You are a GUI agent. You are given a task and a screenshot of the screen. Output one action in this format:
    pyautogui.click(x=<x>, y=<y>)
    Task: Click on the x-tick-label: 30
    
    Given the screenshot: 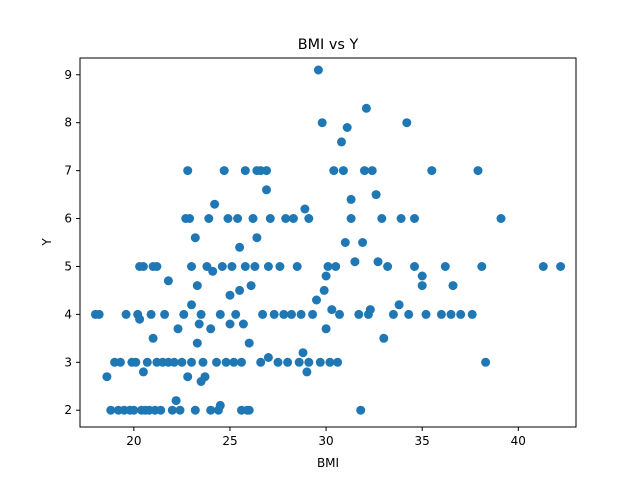 What is the action you would take?
    pyautogui.click(x=325, y=441)
    